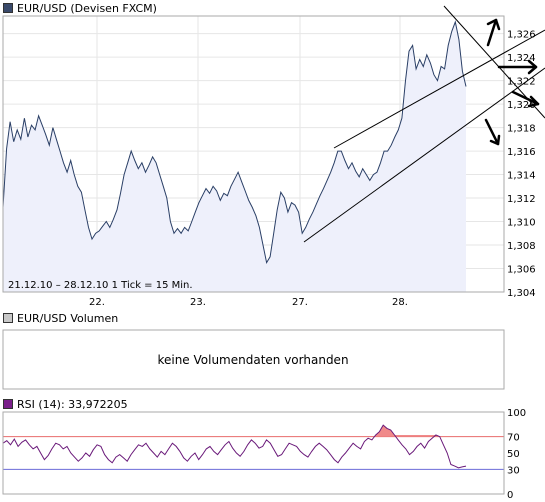 The width and height of the screenshot is (545, 502). Describe the element at coordinates (493, 32) in the screenshot. I see `arrow-up-icon` at that location.